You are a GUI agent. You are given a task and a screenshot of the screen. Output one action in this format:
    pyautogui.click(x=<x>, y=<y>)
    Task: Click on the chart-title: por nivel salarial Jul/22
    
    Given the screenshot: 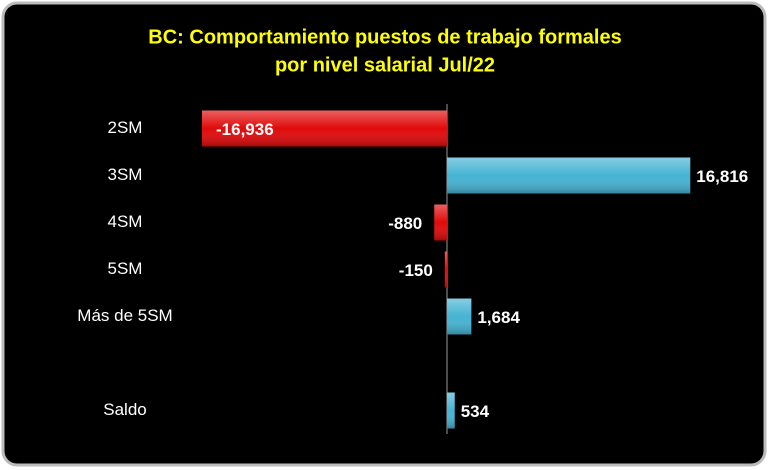 What is the action you would take?
    pyautogui.click(x=385, y=65)
    